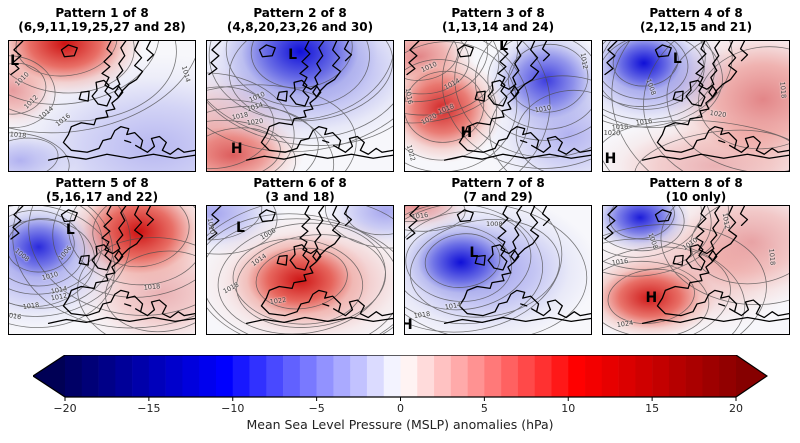 The width and height of the screenshot is (800, 443). I want to click on map-canvas: 1010 1012 1014 1016 1018 1014 L, so click(102, 106).